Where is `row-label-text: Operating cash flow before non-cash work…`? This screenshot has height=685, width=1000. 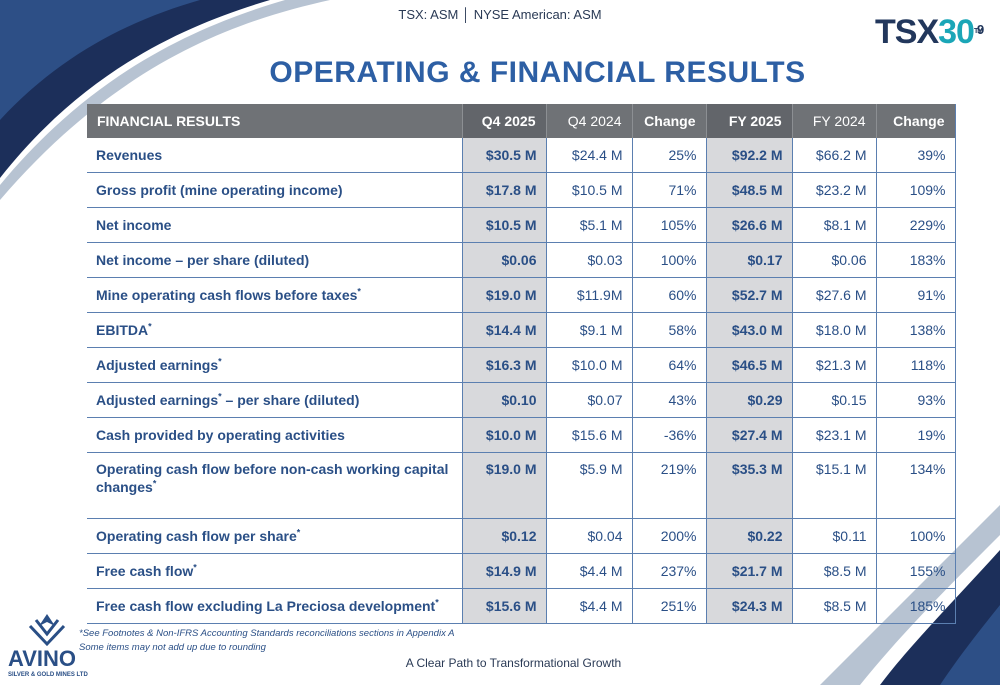 row-label-text: Operating cash flow before non-cash work… is located at coordinates (272, 478).